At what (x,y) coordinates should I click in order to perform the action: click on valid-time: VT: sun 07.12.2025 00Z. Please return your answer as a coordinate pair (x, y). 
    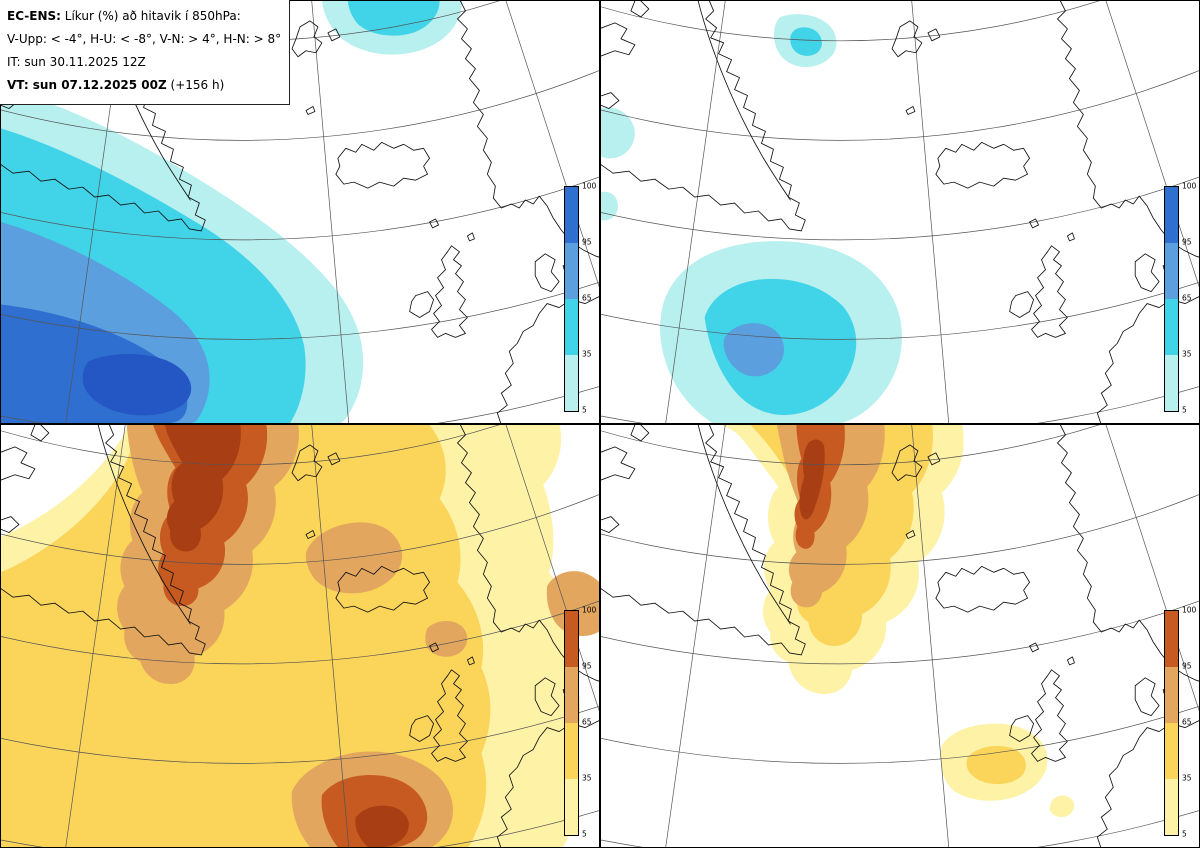
    Looking at the image, I should click on (87, 85).